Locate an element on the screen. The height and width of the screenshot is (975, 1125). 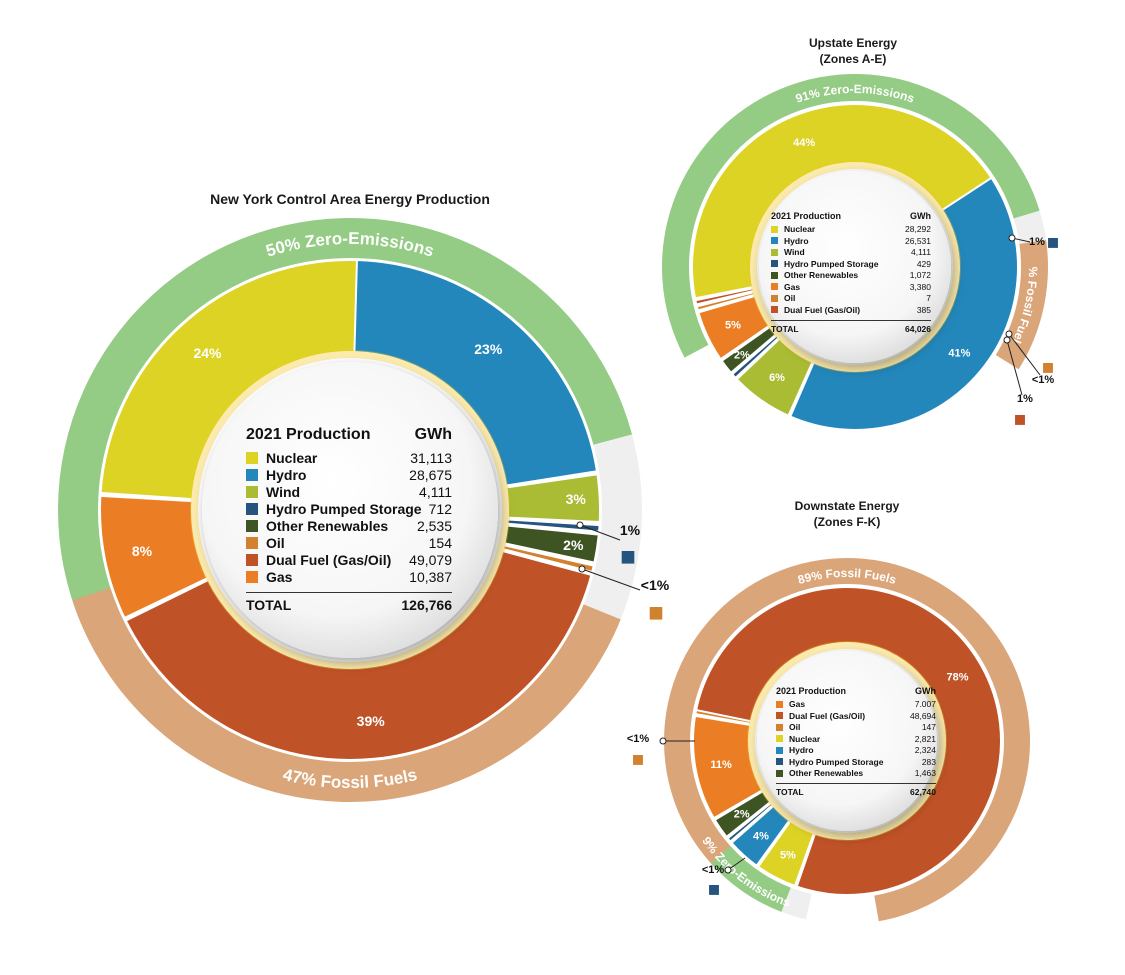
legend-swatch-wind is located at coordinates (252, 492).